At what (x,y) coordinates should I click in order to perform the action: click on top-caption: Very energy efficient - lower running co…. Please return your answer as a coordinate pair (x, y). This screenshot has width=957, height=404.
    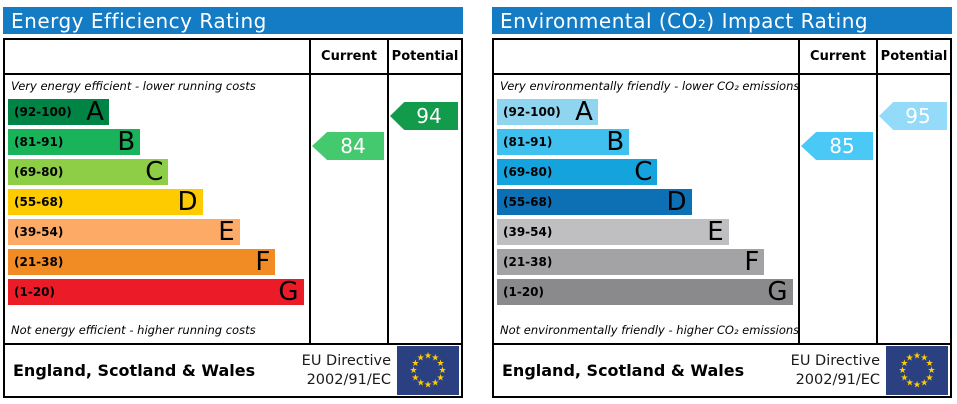
    Looking at the image, I should click on (133, 86).